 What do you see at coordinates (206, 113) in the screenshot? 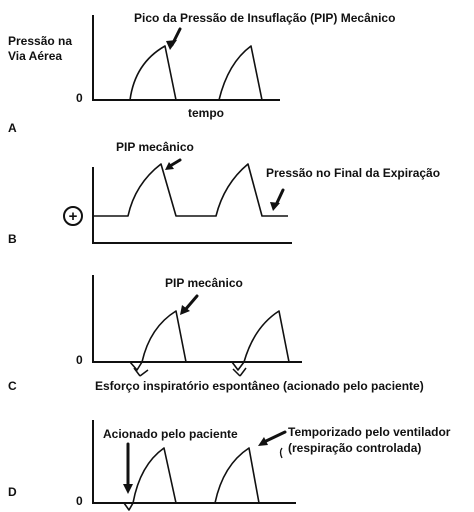
I see `x-axis-label: tempo` at bounding box center [206, 113].